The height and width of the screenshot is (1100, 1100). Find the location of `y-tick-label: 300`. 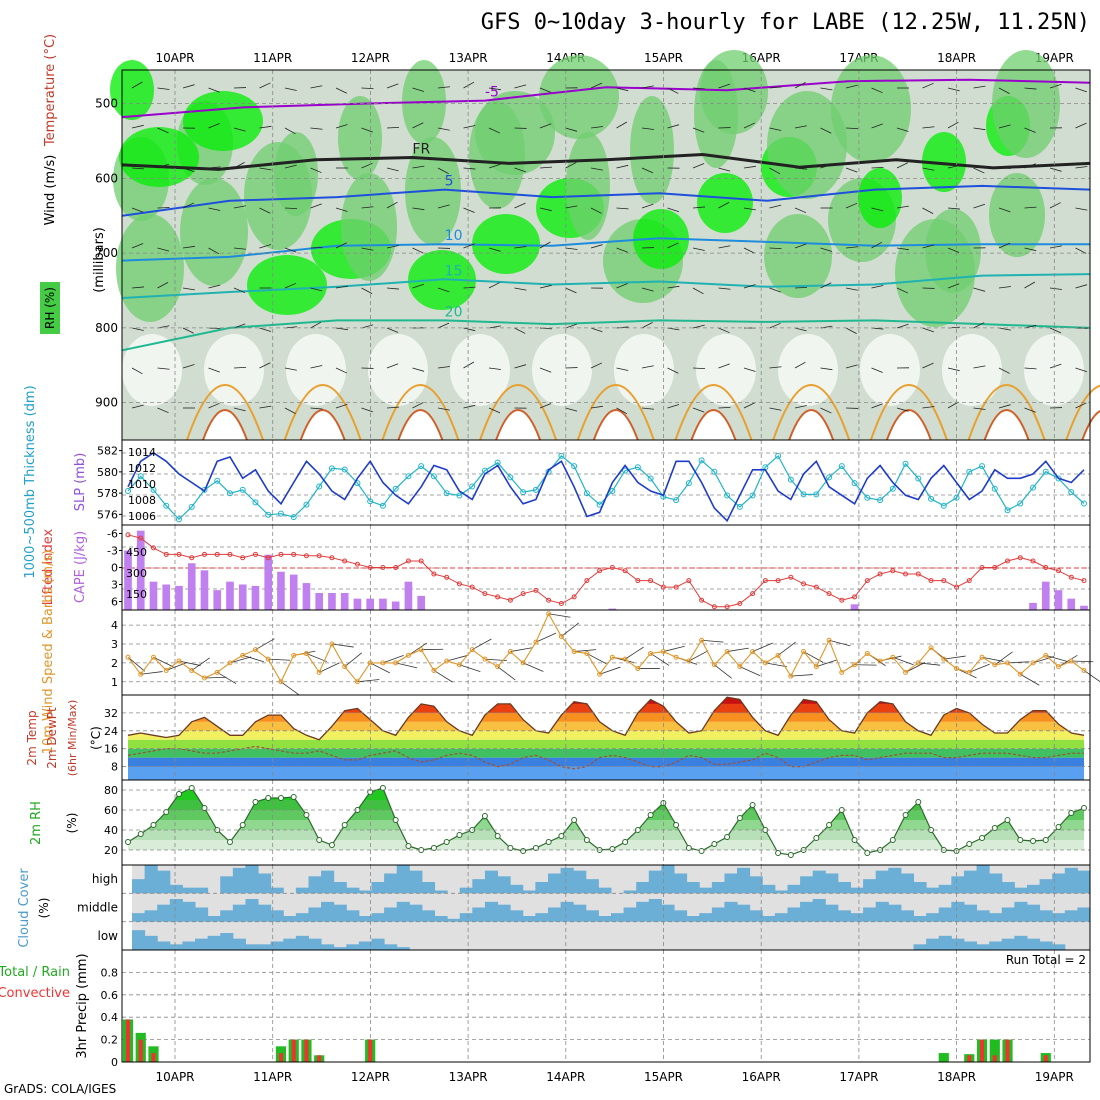

y-tick-label: 300 is located at coordinates (136, 573).